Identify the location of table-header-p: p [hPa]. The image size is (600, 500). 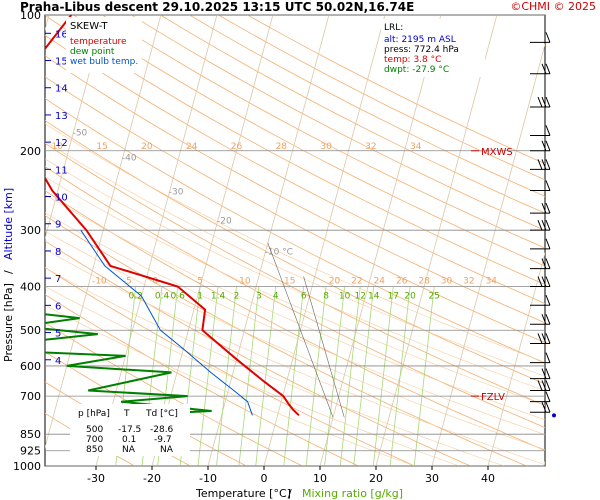
(94, 414).